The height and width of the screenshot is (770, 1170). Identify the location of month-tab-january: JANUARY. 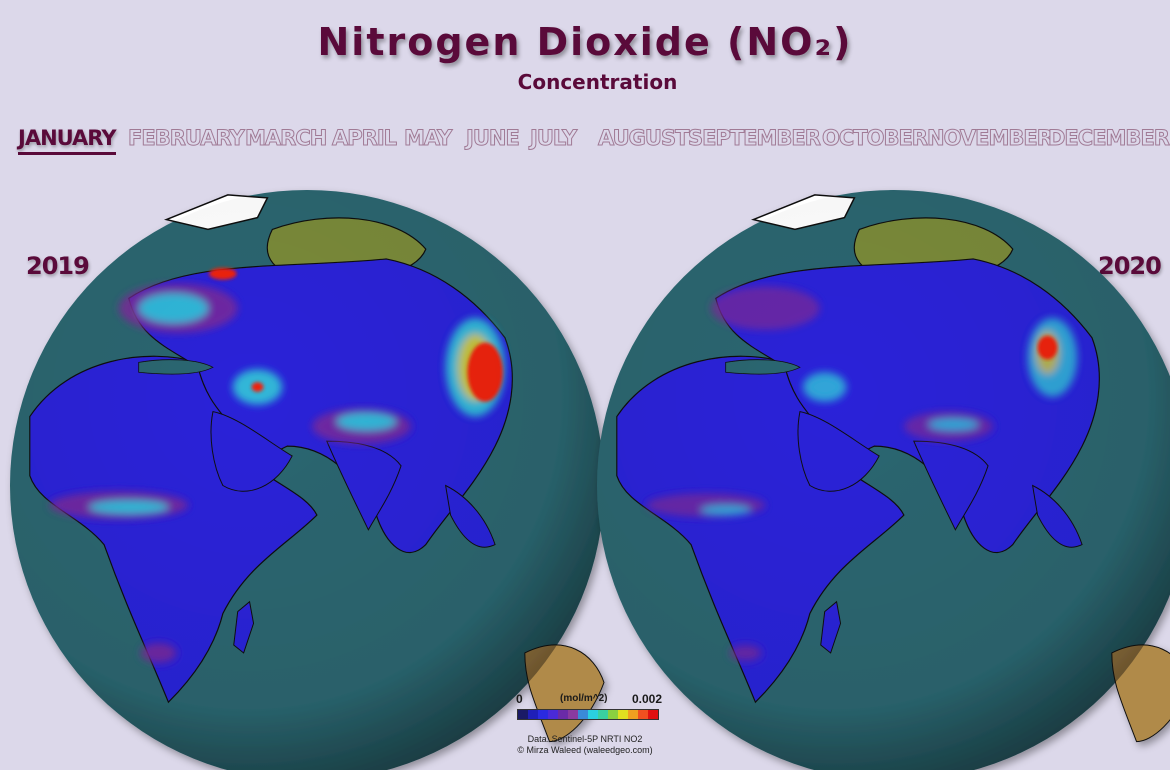
(67, 140).